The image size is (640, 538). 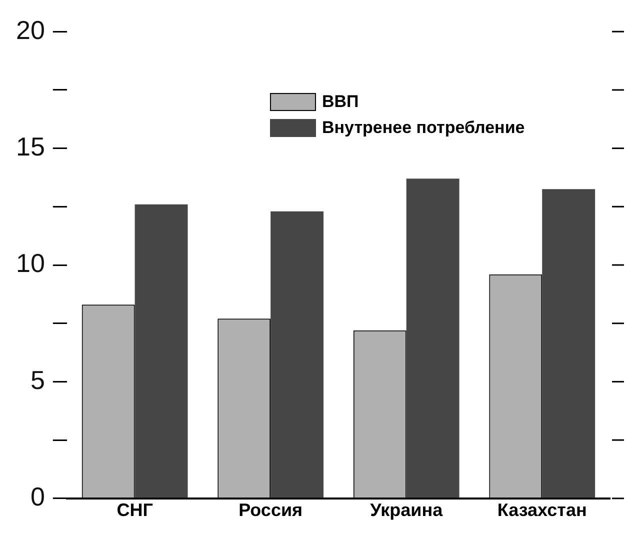 I want to click on x-tick-label: Украина, so click(x=407, y=510).